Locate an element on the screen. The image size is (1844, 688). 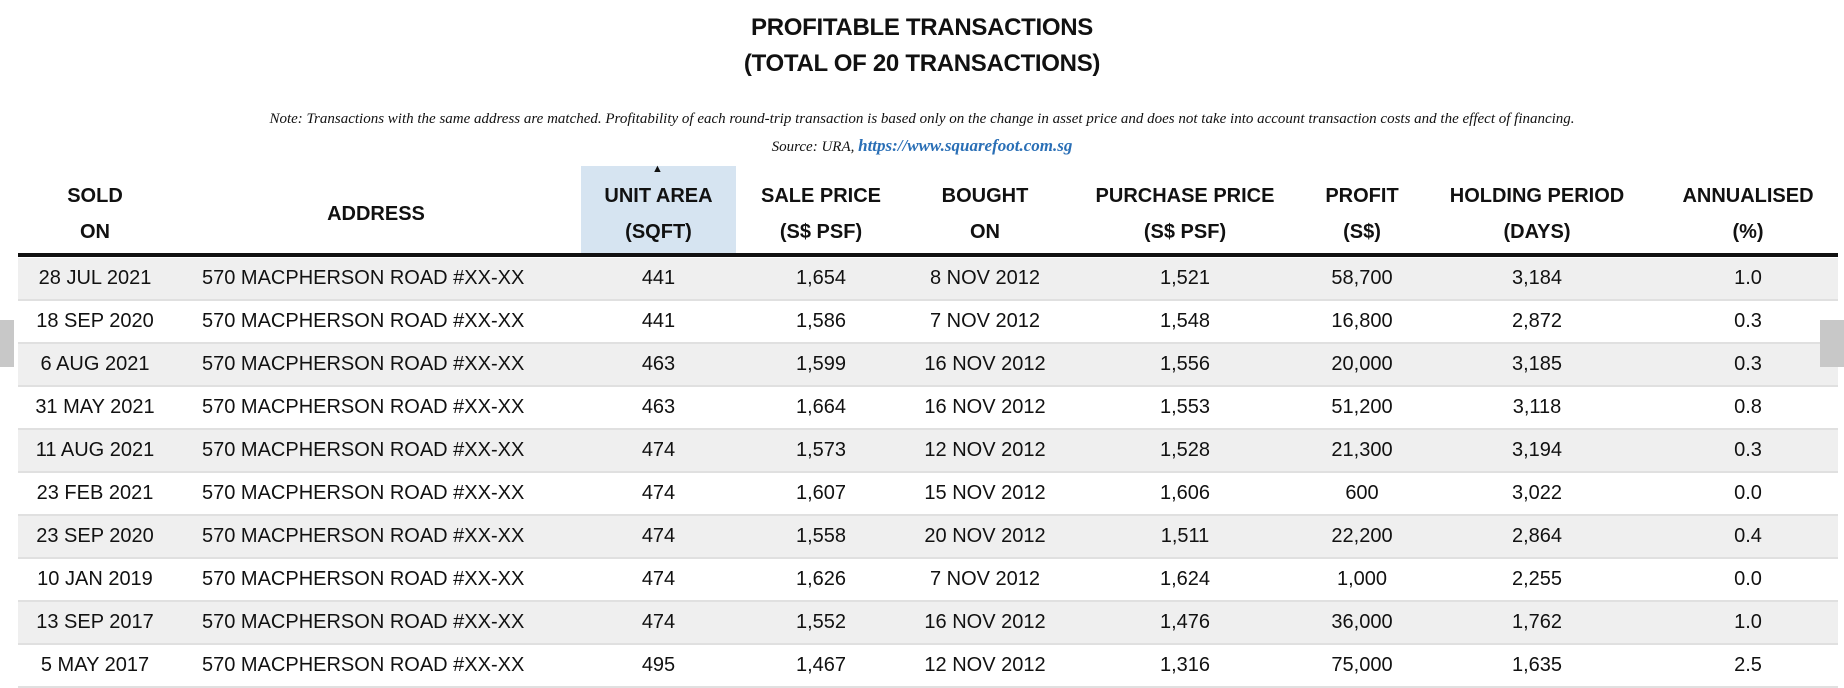
column-header-sold-on: SOLD ON is located at coordinates (95, 214).